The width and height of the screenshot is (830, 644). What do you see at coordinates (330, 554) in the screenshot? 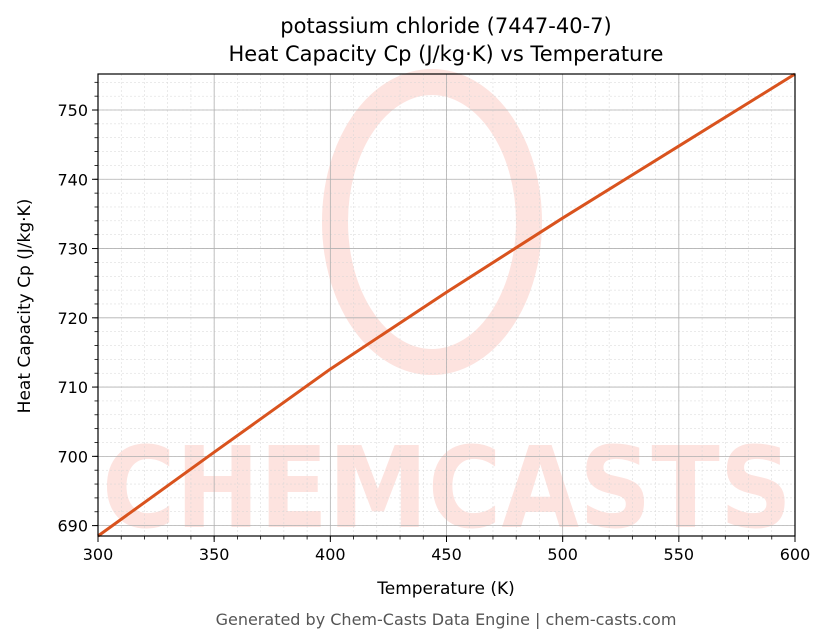
I see `x-tick-label: 400` at bounding box center [330, 554].